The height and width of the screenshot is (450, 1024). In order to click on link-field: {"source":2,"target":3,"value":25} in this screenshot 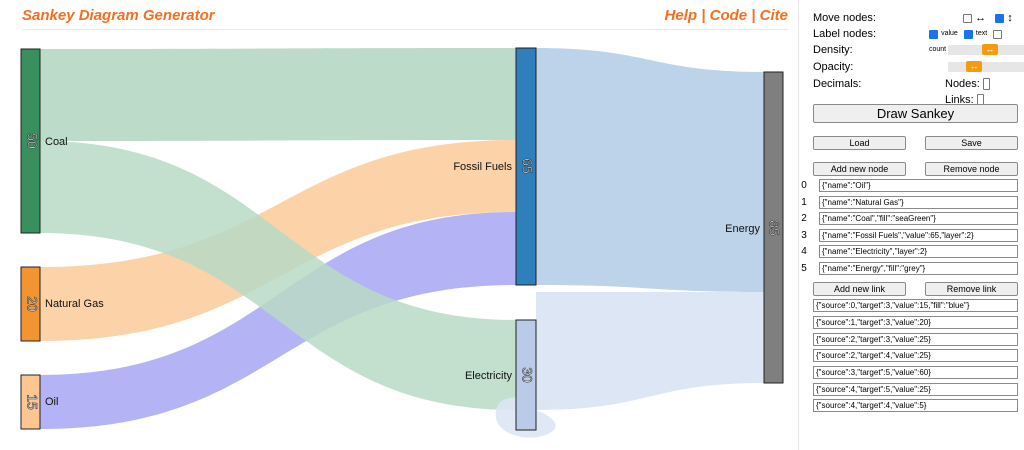, I will do `click(915, 339)`.